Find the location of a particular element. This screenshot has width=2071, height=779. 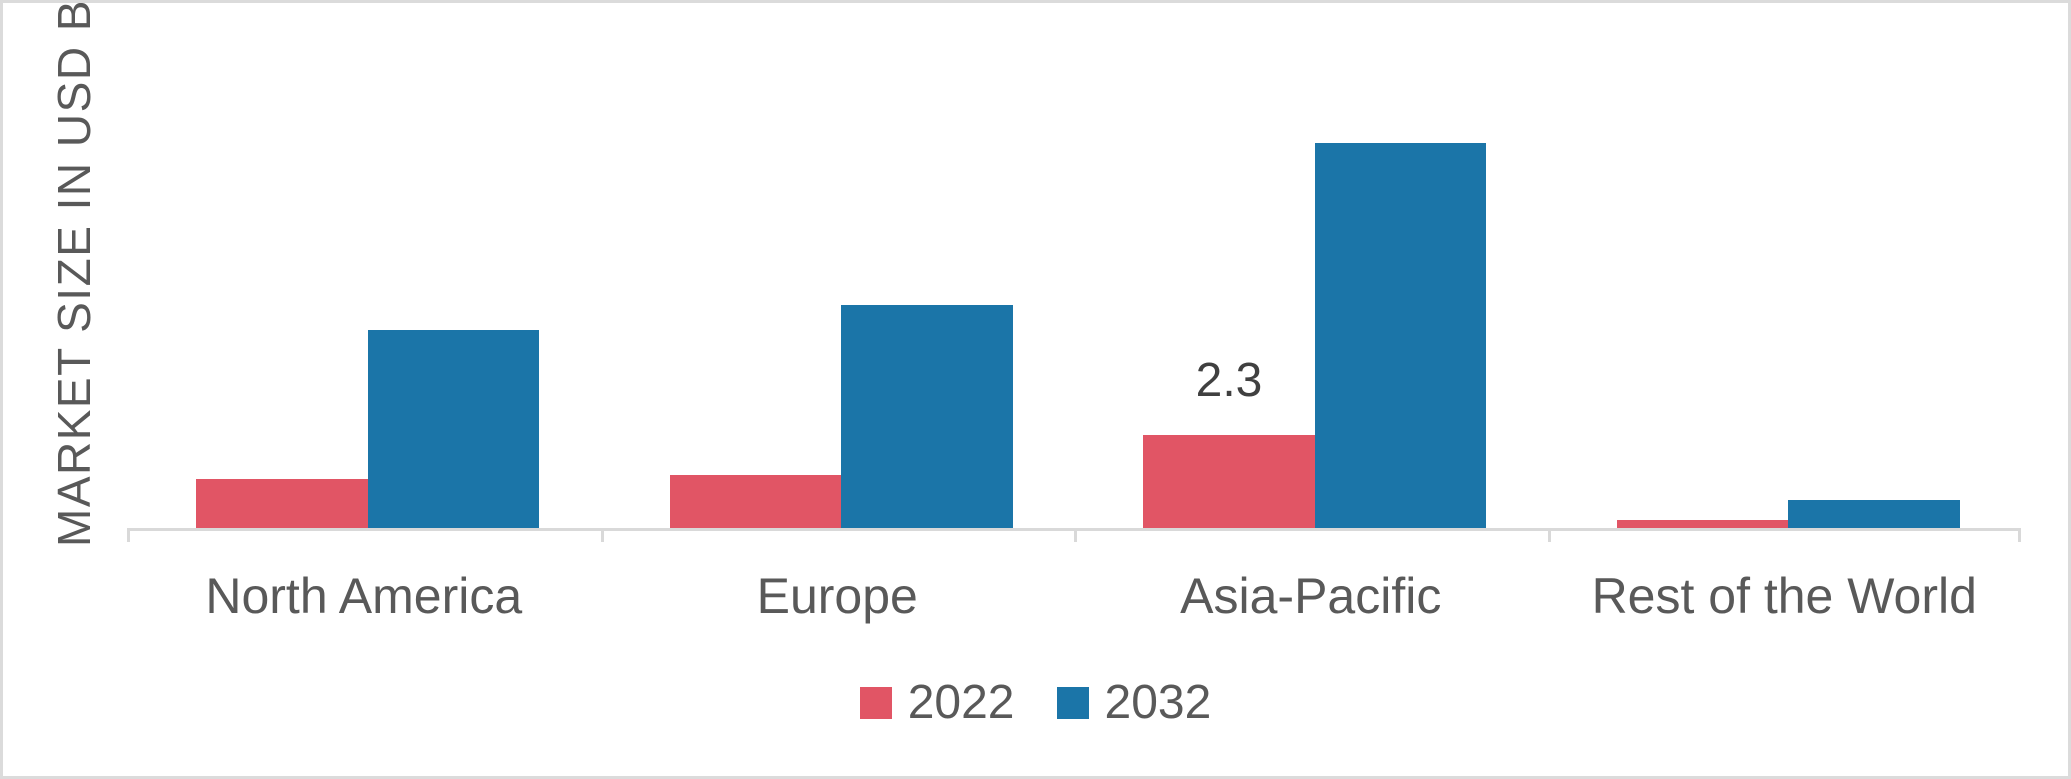

bar-2032-asia-pacific is located at coordinates (1400, 335).